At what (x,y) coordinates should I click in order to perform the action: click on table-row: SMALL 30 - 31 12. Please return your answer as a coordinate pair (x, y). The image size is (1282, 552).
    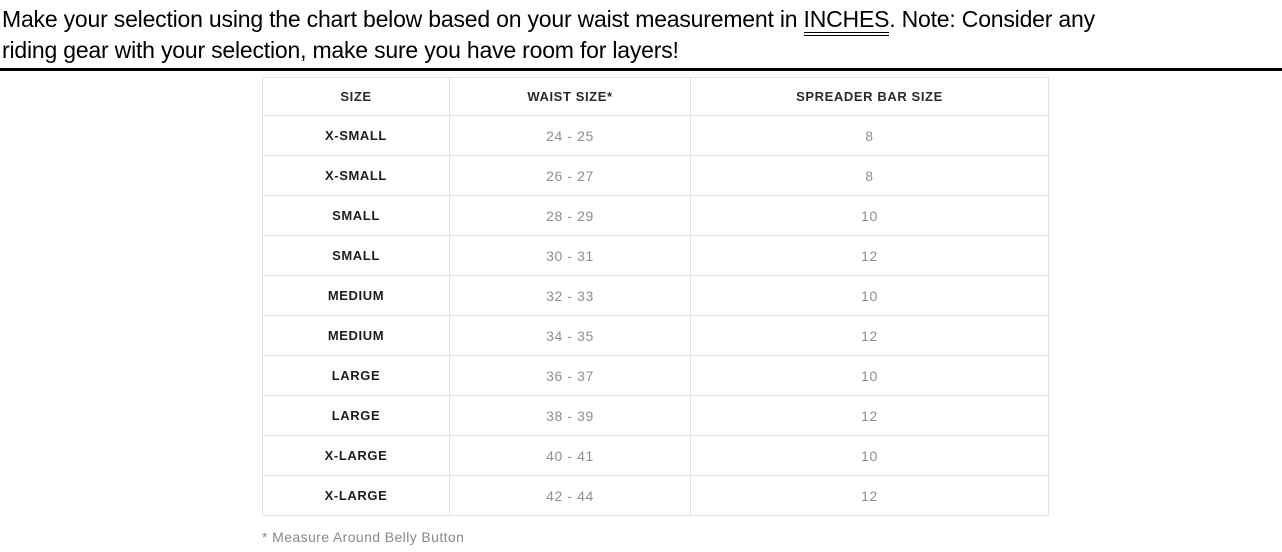
    Looking at the image, I should click on (655, 255).